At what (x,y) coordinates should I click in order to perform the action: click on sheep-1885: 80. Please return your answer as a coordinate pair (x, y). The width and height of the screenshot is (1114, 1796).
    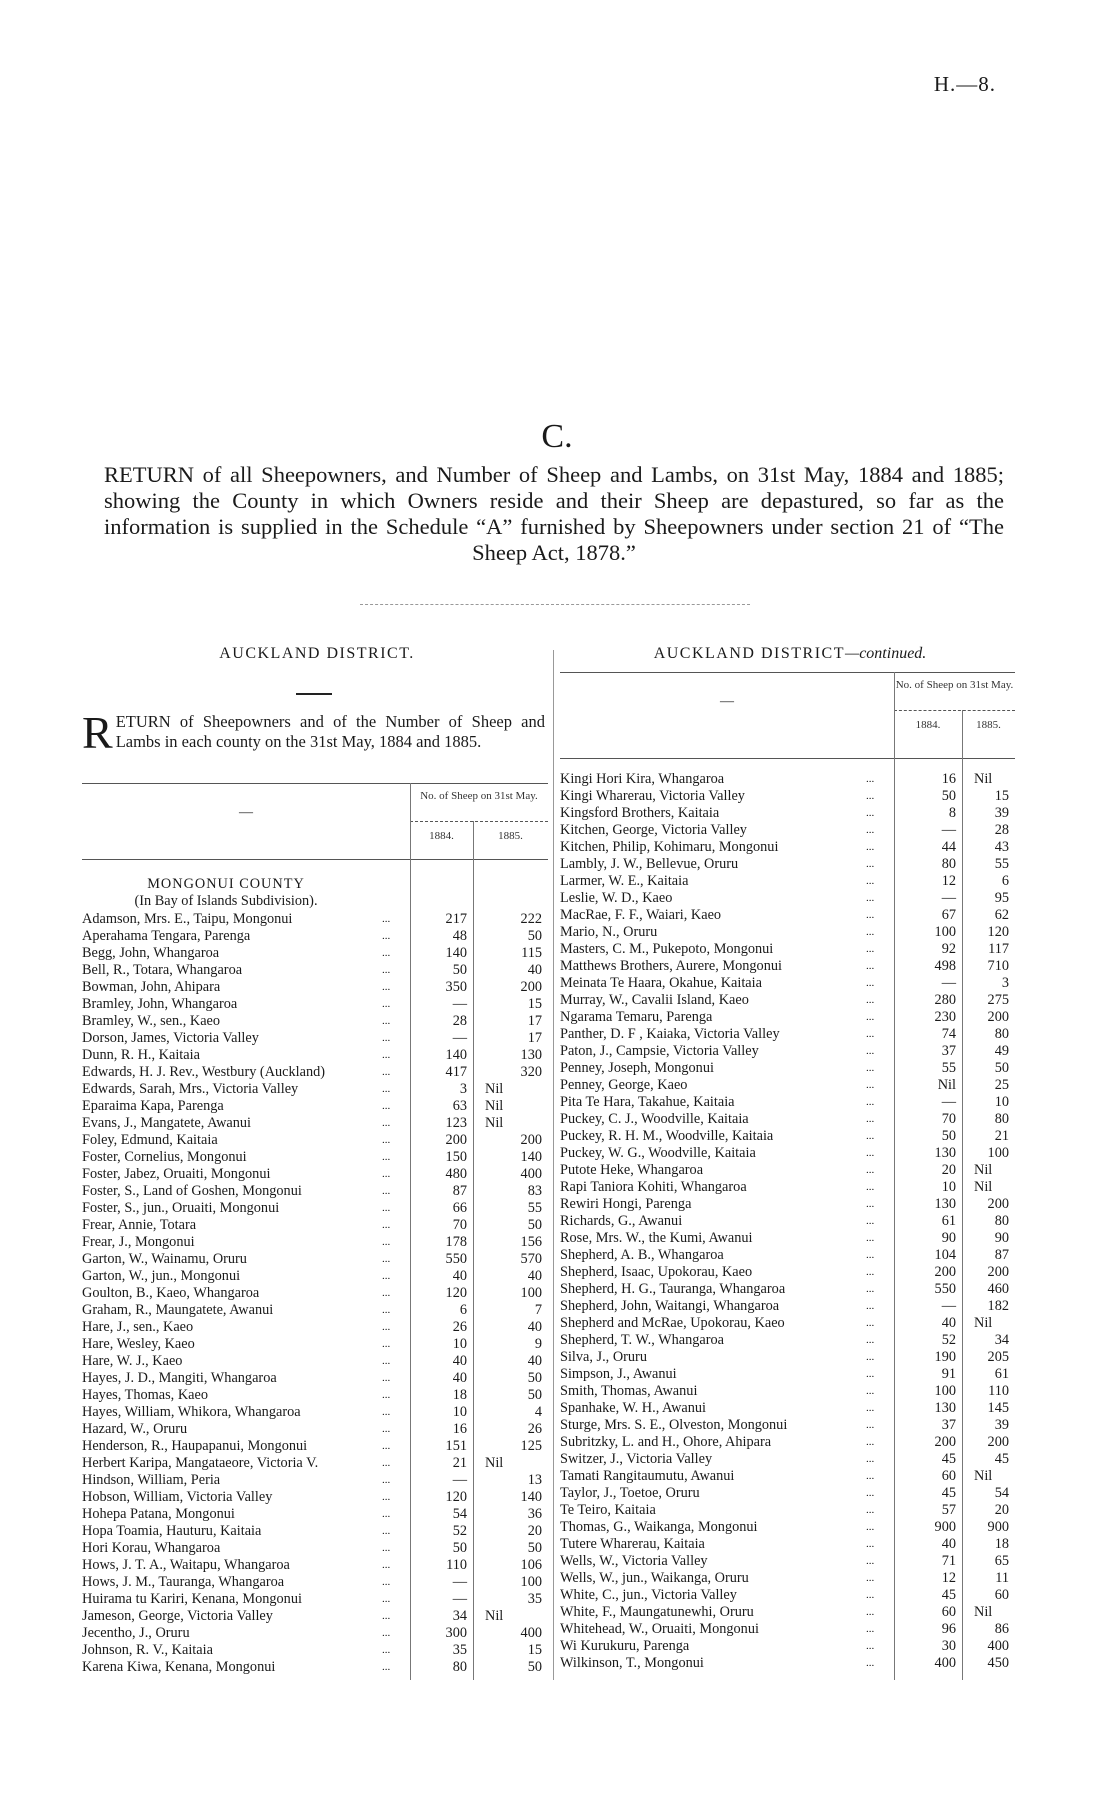
    Looking at the image, I should click on (1001, 1221).